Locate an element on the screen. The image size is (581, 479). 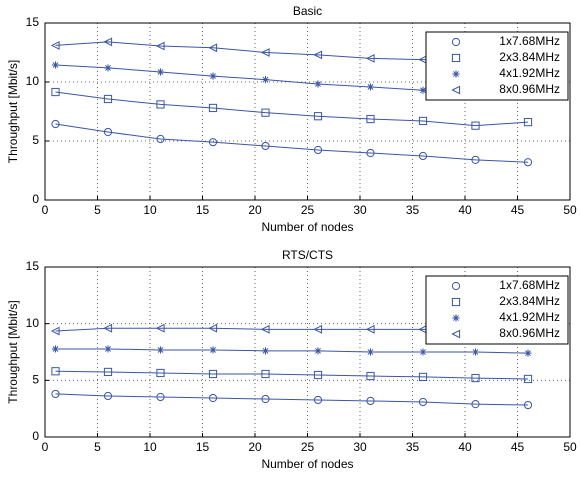
x-axis-label: Number of nodes is located at coordinates (307, 227).